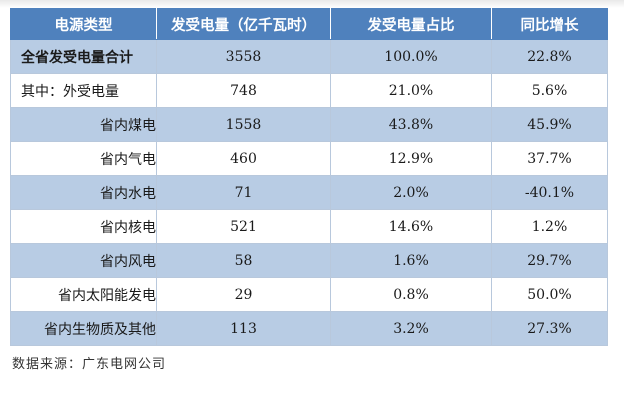 The width and height of the screenshot is (624, 400). I want to click on data-source-note: 数据来源：广东电网公司, so click(89, 364).